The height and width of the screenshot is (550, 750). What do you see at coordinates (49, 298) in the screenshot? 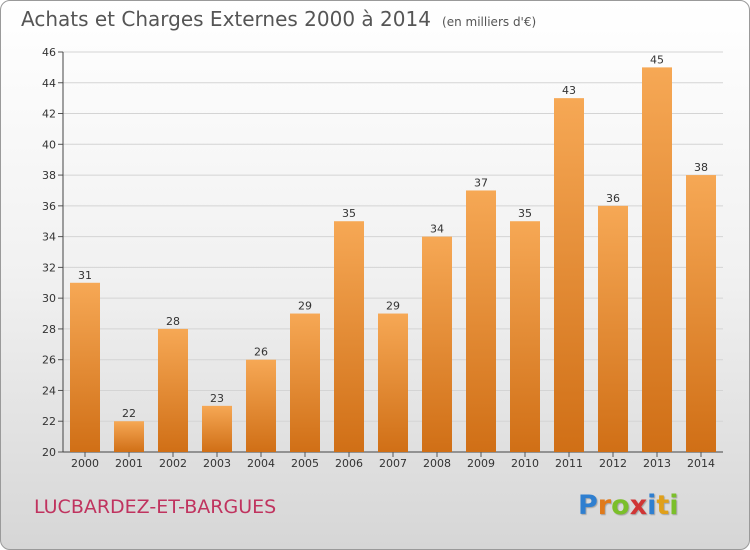
I see `y-tick-label: 30` at bounding box center [49, 298].